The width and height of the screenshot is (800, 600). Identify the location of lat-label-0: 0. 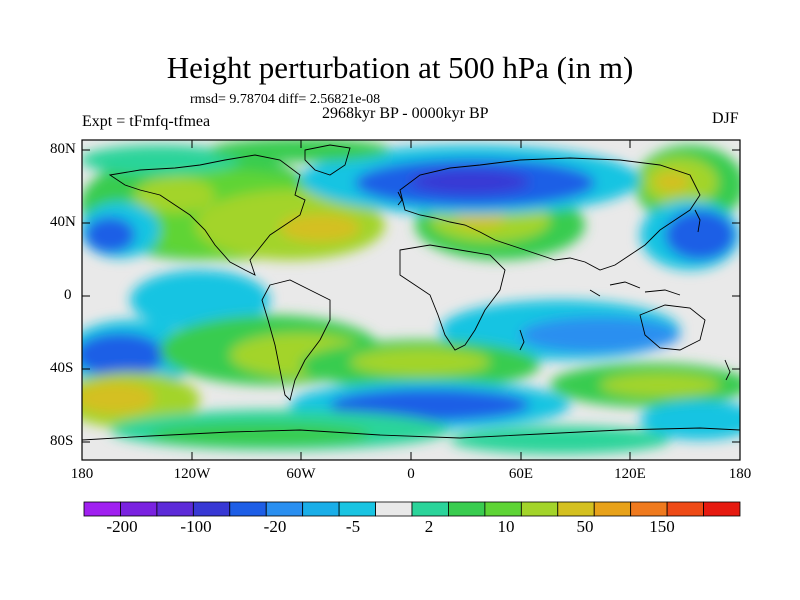
(68, 295).